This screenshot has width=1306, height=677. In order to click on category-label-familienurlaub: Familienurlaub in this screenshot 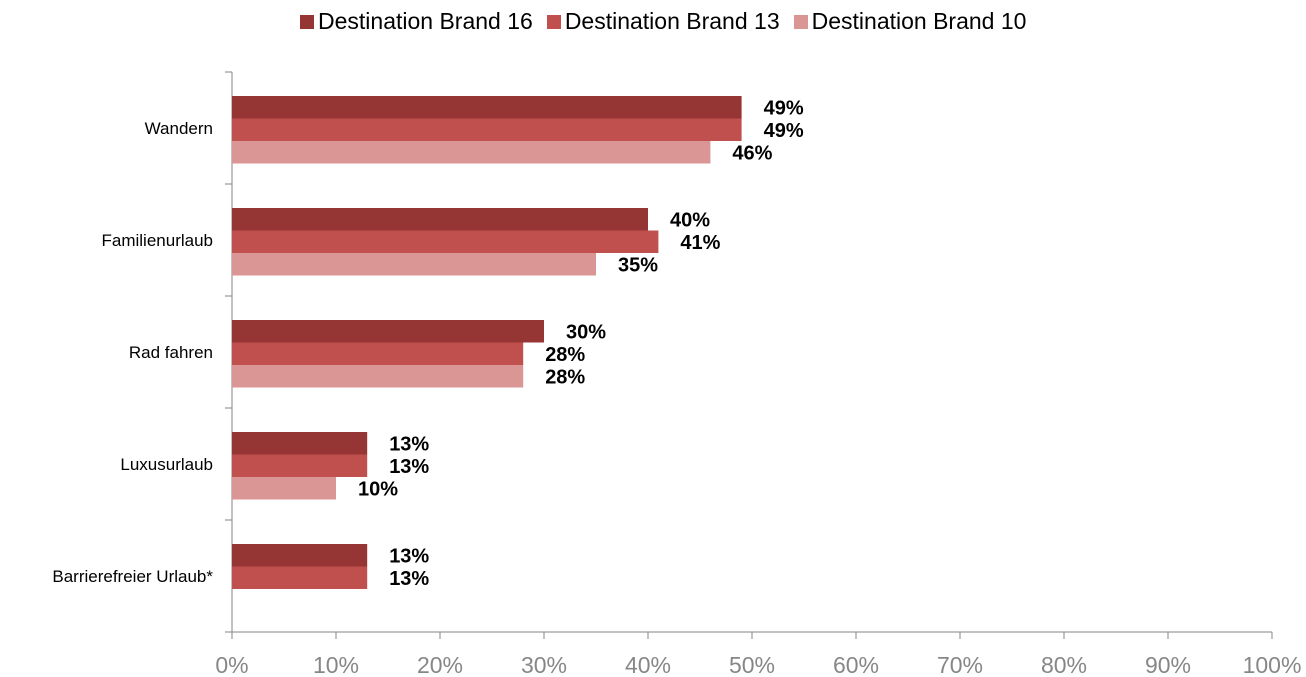, I will do `click(158, 240)`.